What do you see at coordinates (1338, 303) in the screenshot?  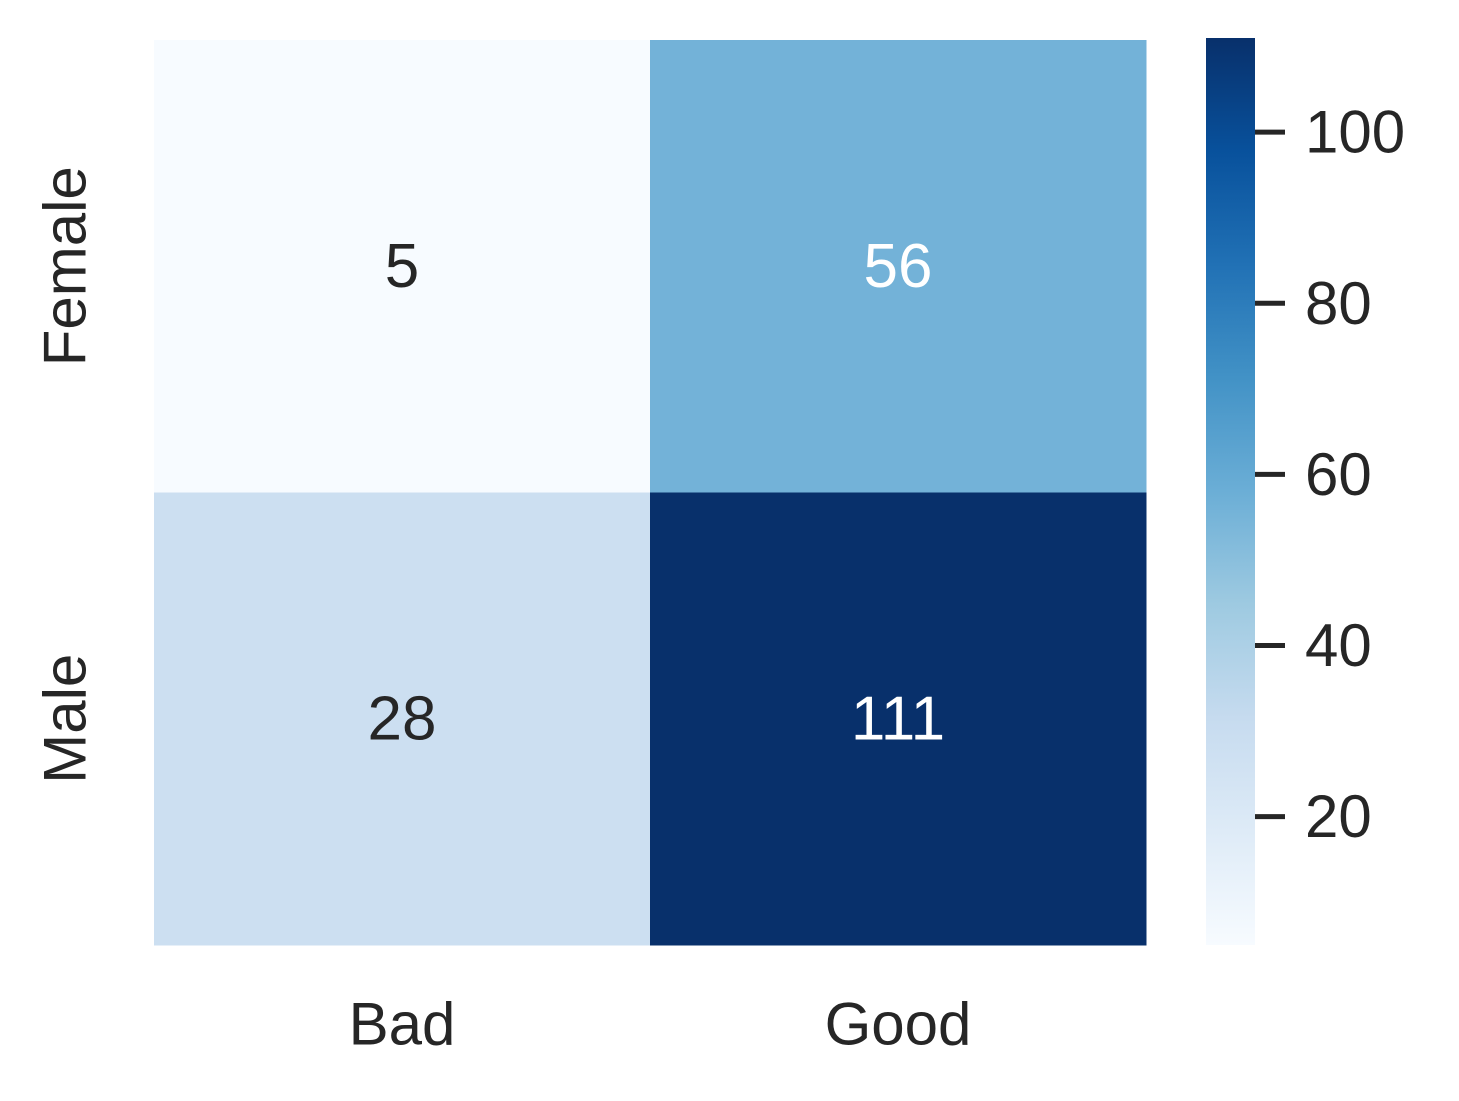 I see `colorbar-tick-label: 80` at bounding box center [1338, 303].